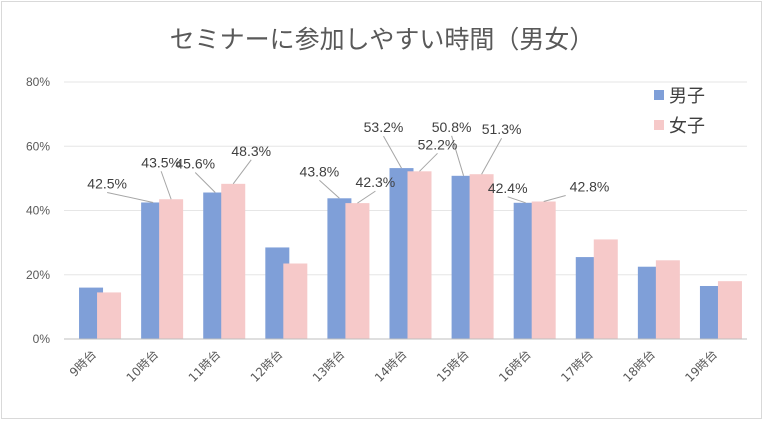 The height and width of the screenshot is (421, 763). Describe the element at coordinates (452, 127) in the screenshot. I see `data-label: 50.8%` at that location.